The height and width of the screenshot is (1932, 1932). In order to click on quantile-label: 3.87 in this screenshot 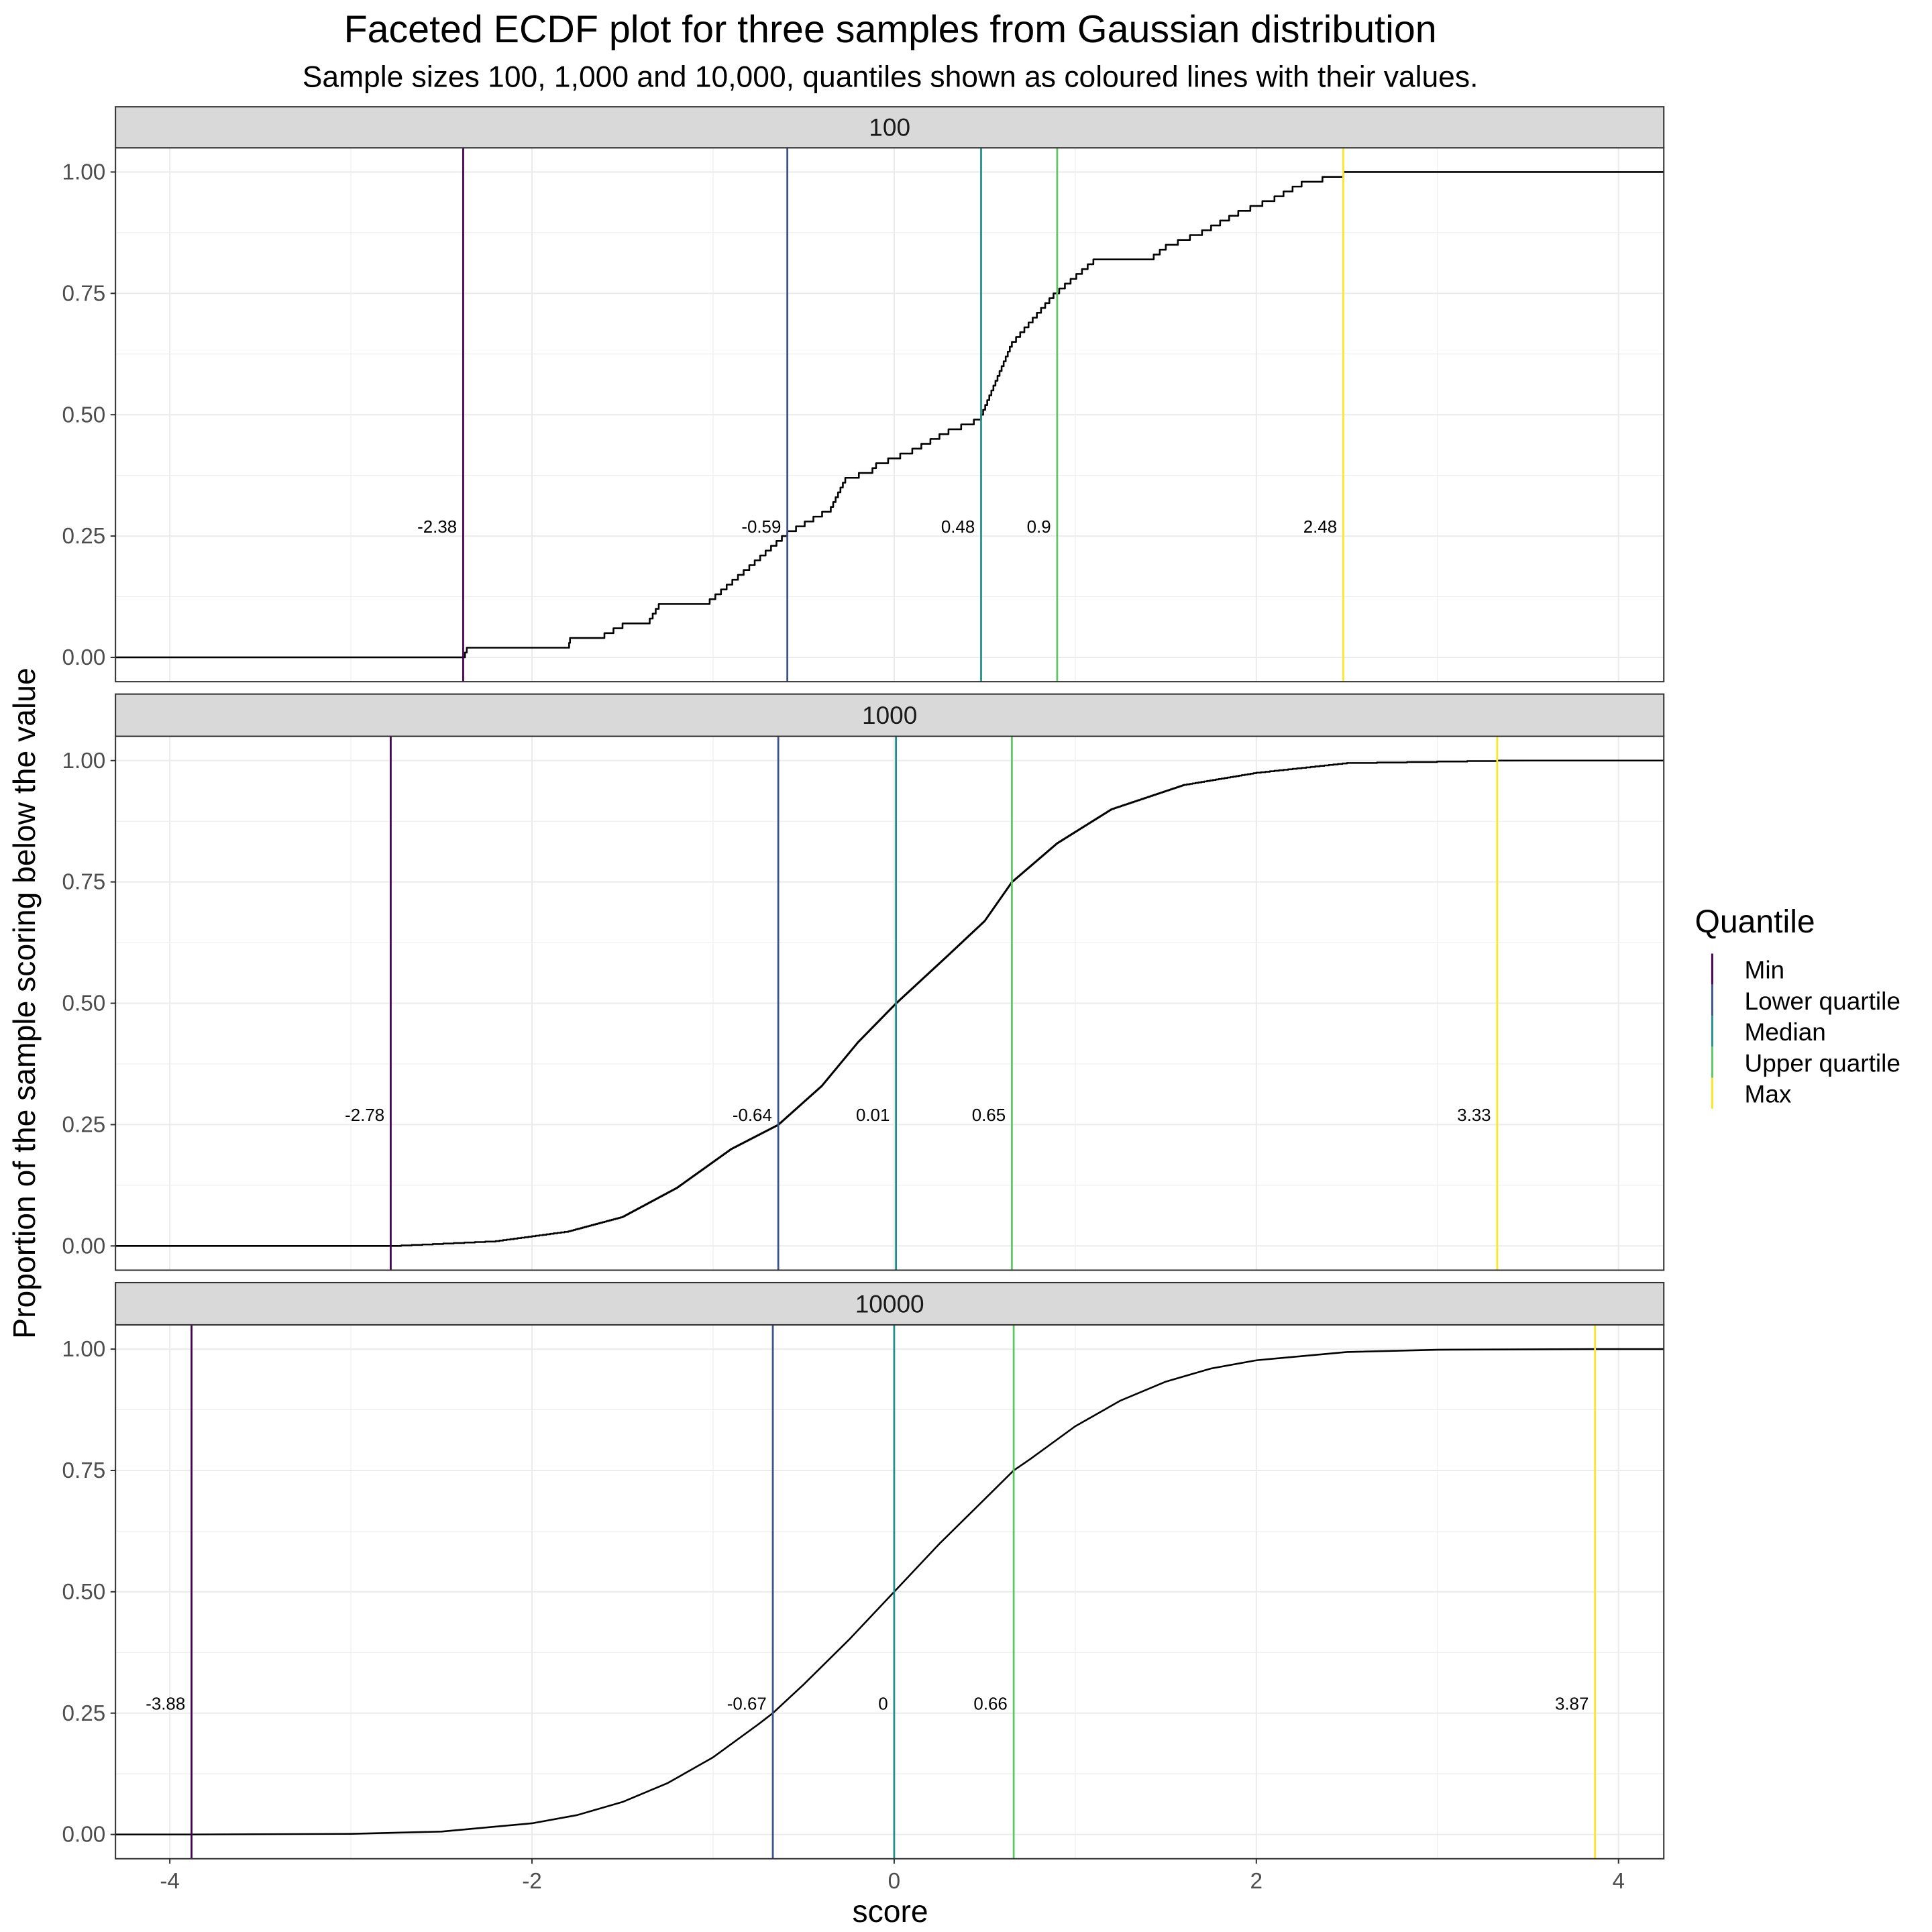, I will do `click(1572, 1704)`.